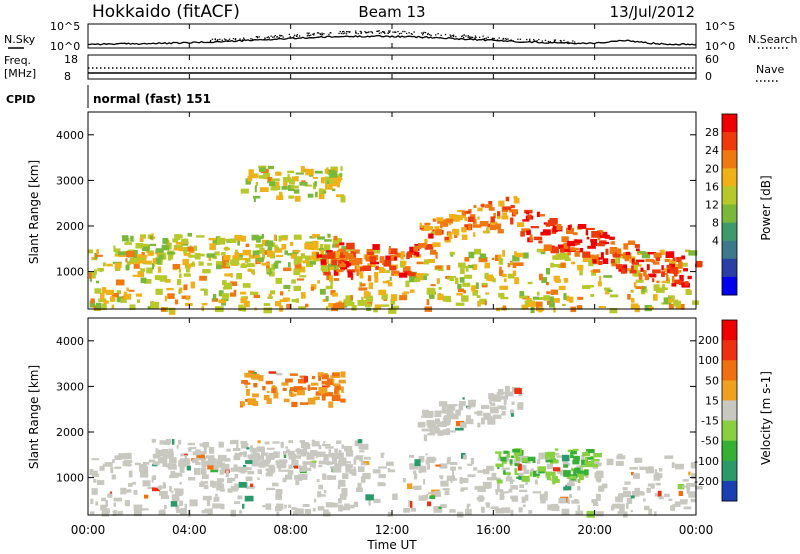 This screenshot has height=554, width=800. I want to click on x-tick-label: 04:00, so click(189, 530).